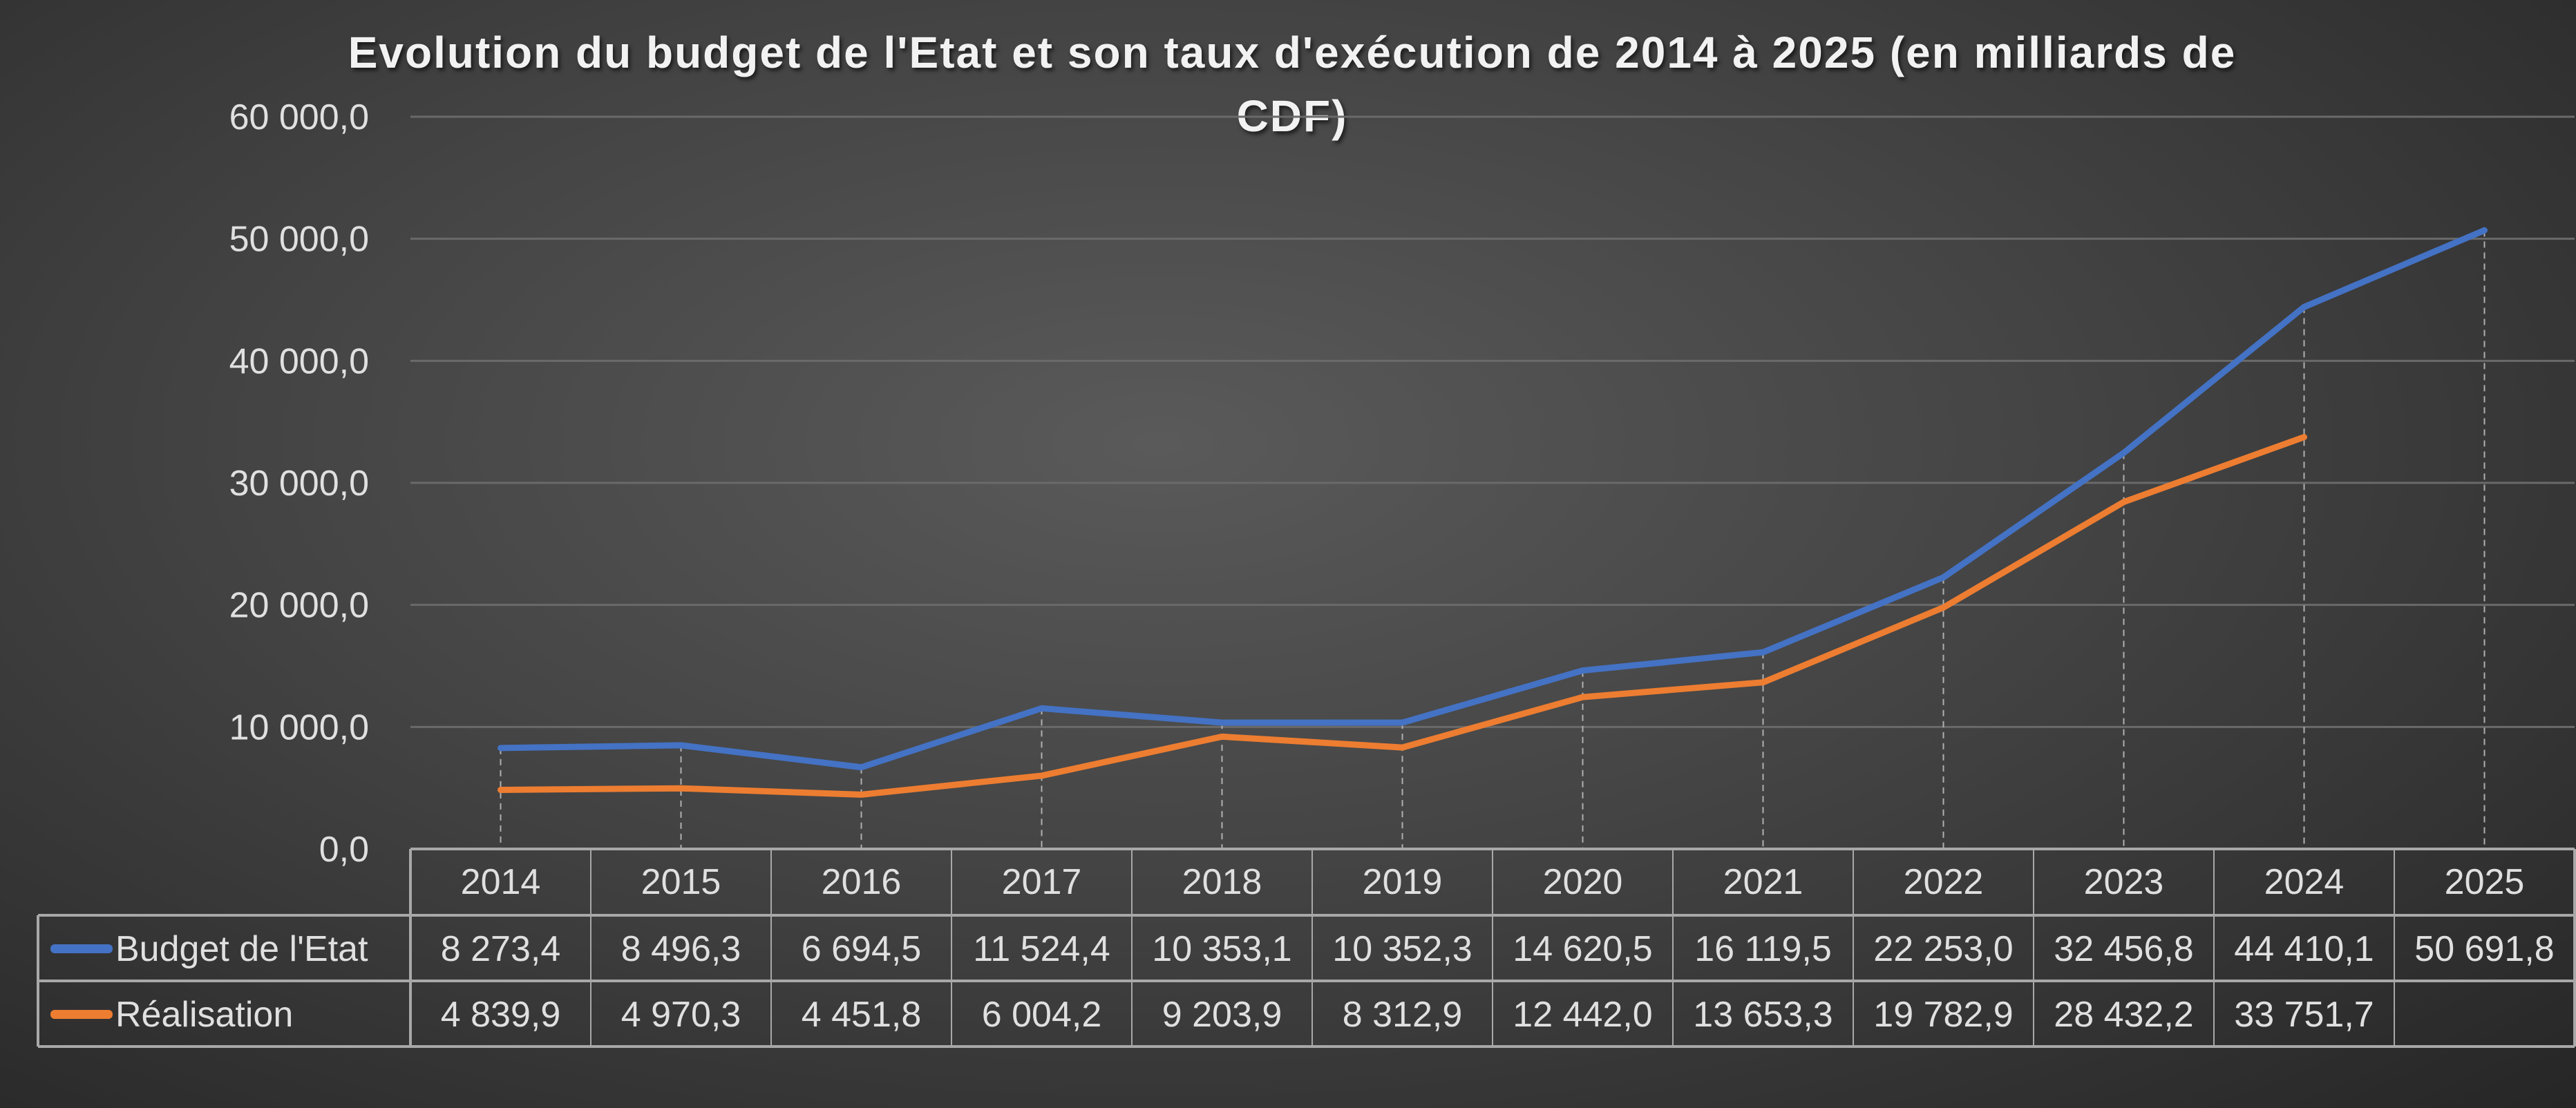  What do you see at coordinates (241, 949) in the screenshot?
I see `legend-label: Budget de l'Etat` at bounding box center [241, 949].